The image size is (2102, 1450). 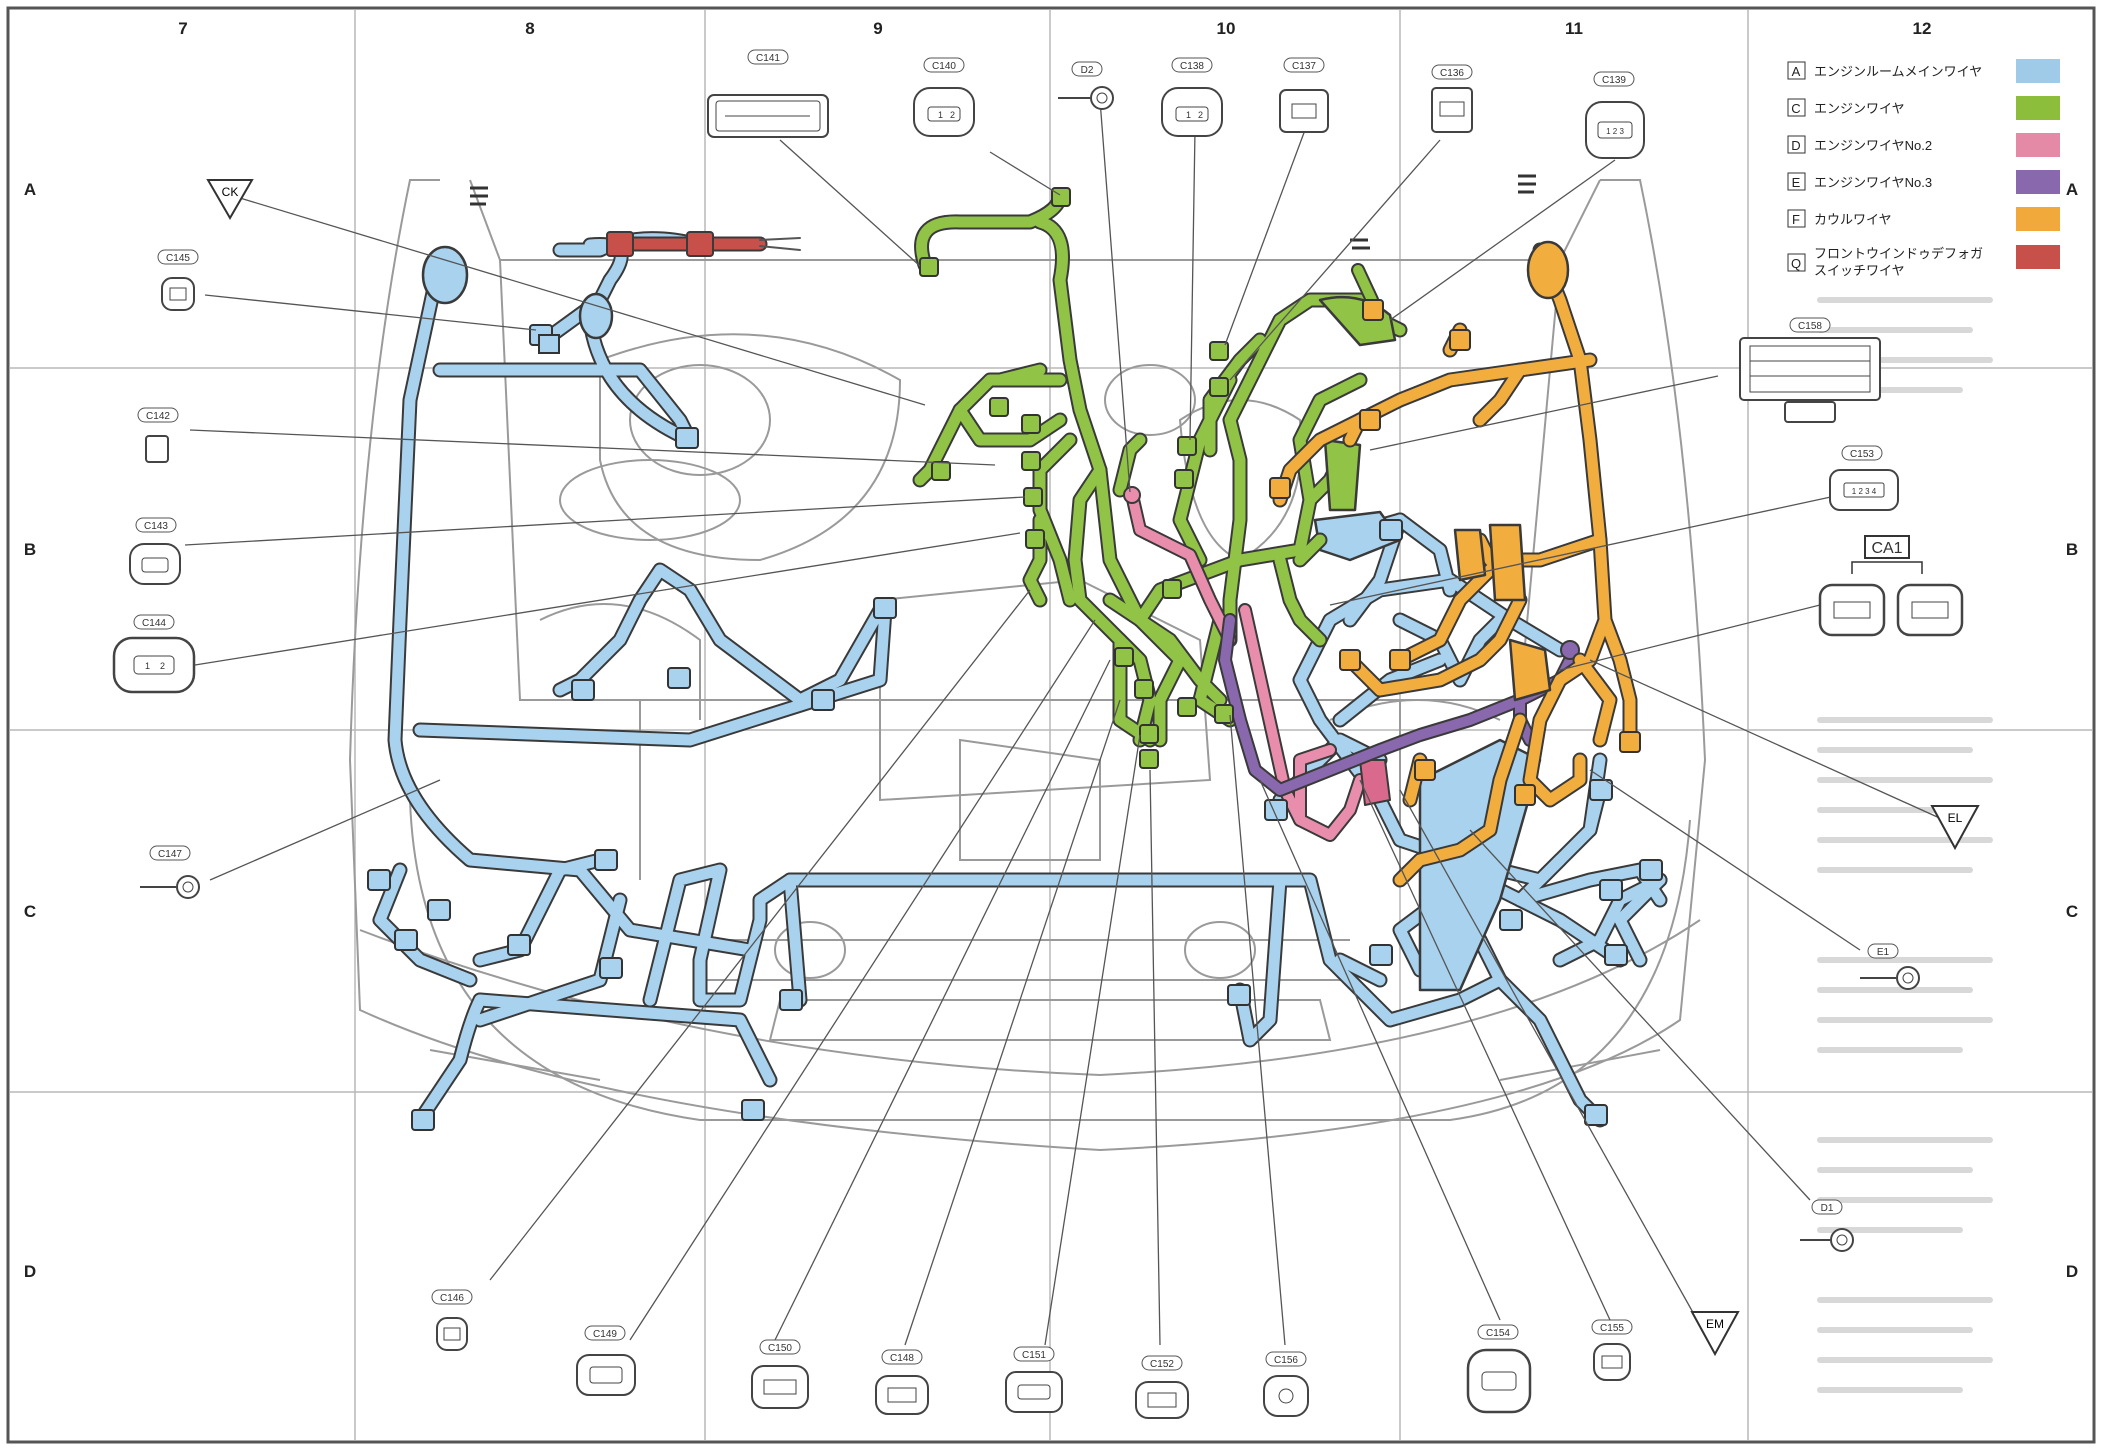 I want to click on svg-text: エンジンワイヤNo.3, so click(x=1873, y=182).